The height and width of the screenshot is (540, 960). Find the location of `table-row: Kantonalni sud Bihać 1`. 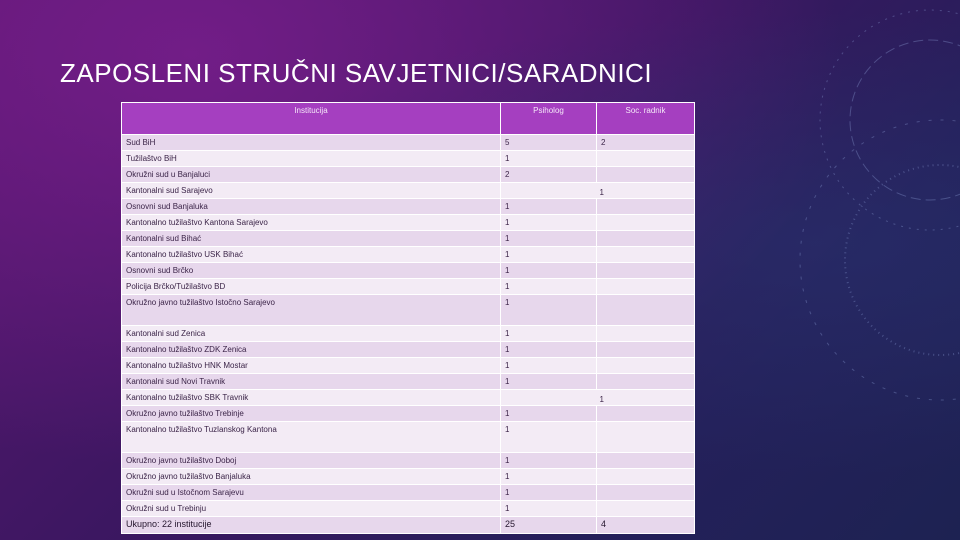

table-row: Kantonalni sud Bihać 1 is located at coordinates (408, 238).